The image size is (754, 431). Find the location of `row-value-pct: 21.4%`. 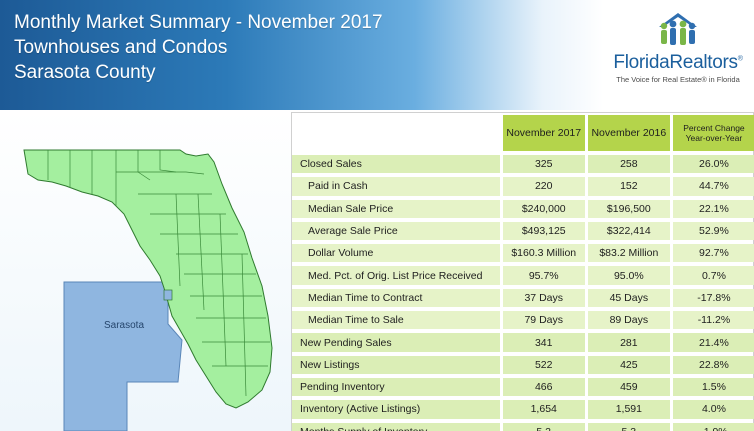

row-value-pct: 21.4% is located at coordinates (711, 342).